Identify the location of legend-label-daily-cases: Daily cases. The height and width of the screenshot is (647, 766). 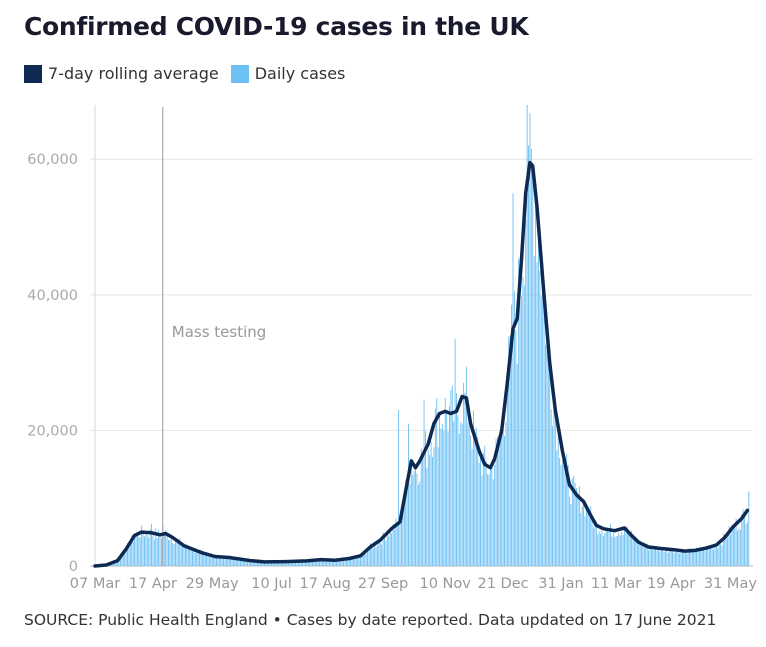
(300, 73).